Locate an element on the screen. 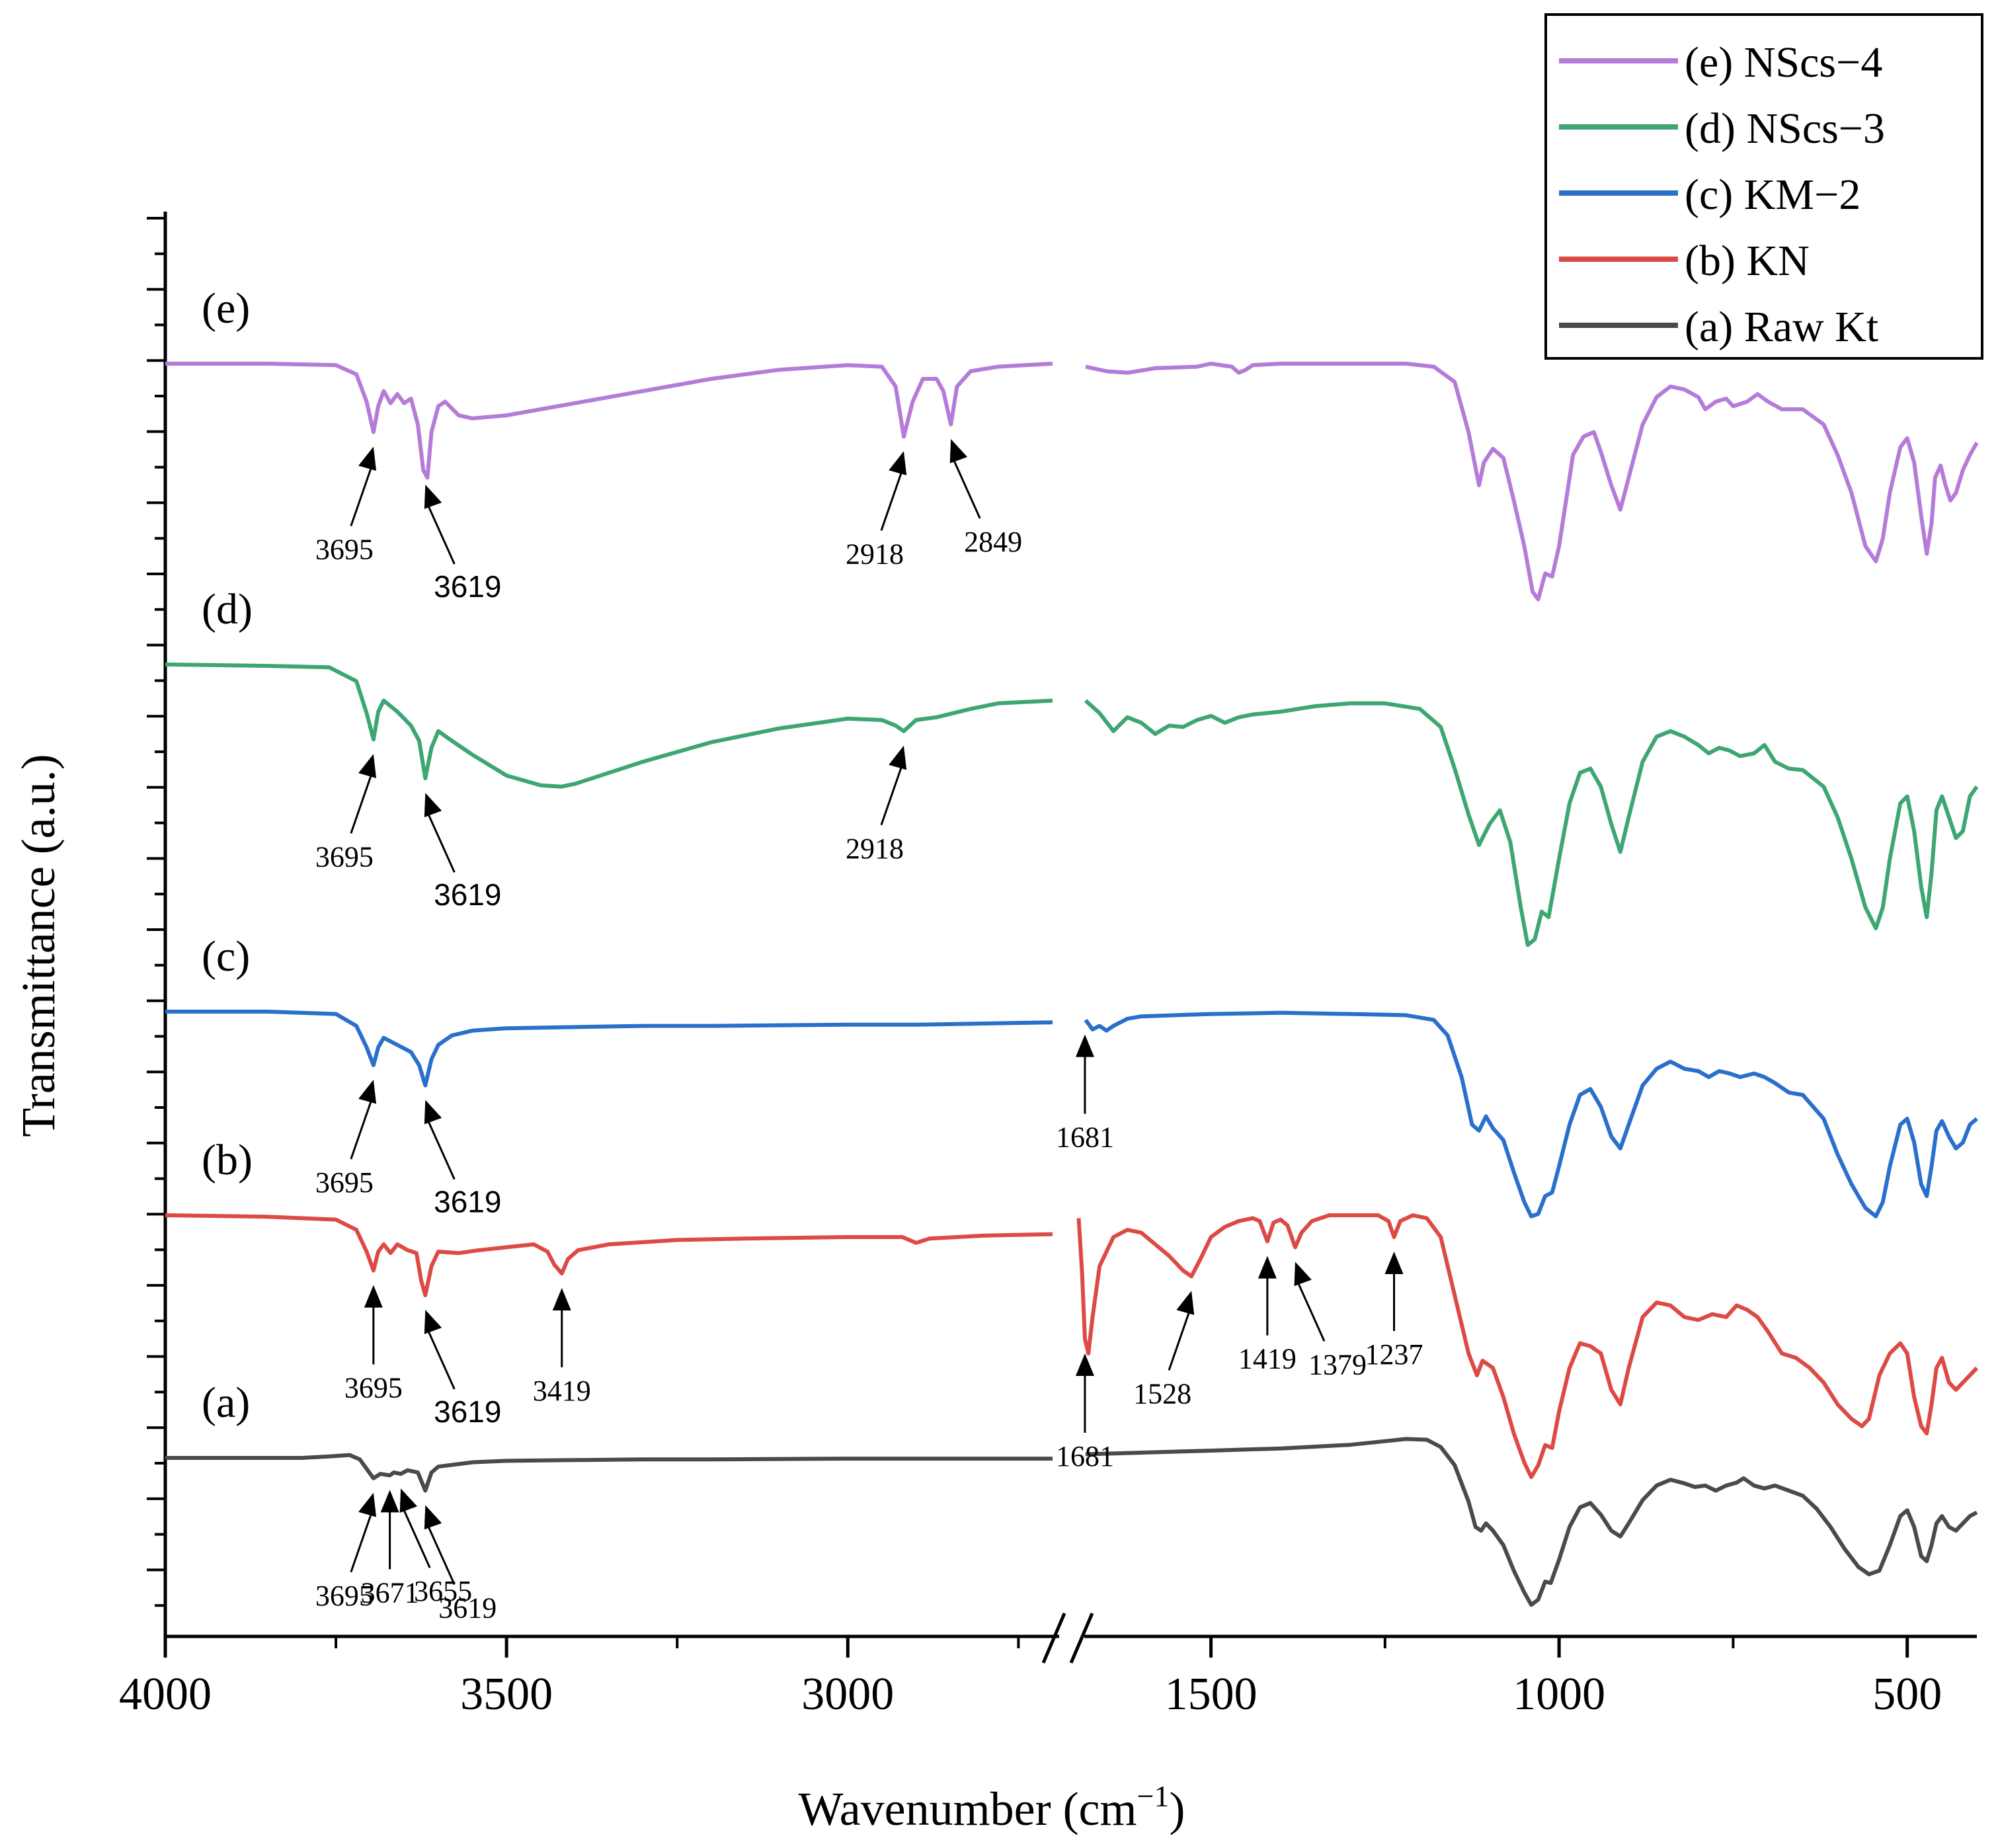 Image resolution: width=1998 pixels, height=1848 pixels. series-line-c-low is located at coordinates (1531, 1114).